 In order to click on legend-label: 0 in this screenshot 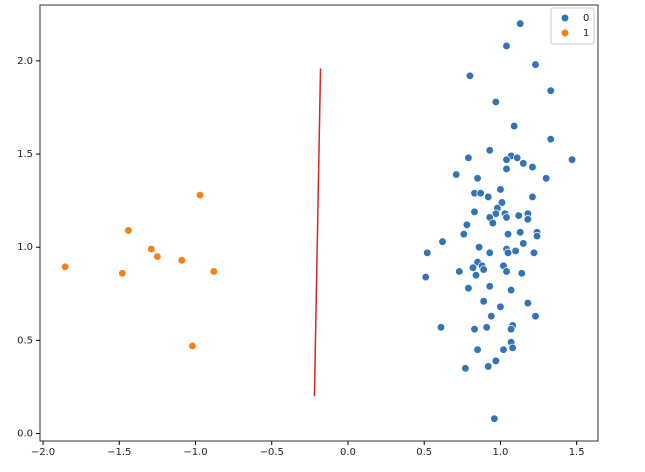, I will do `click(586, 18)`.